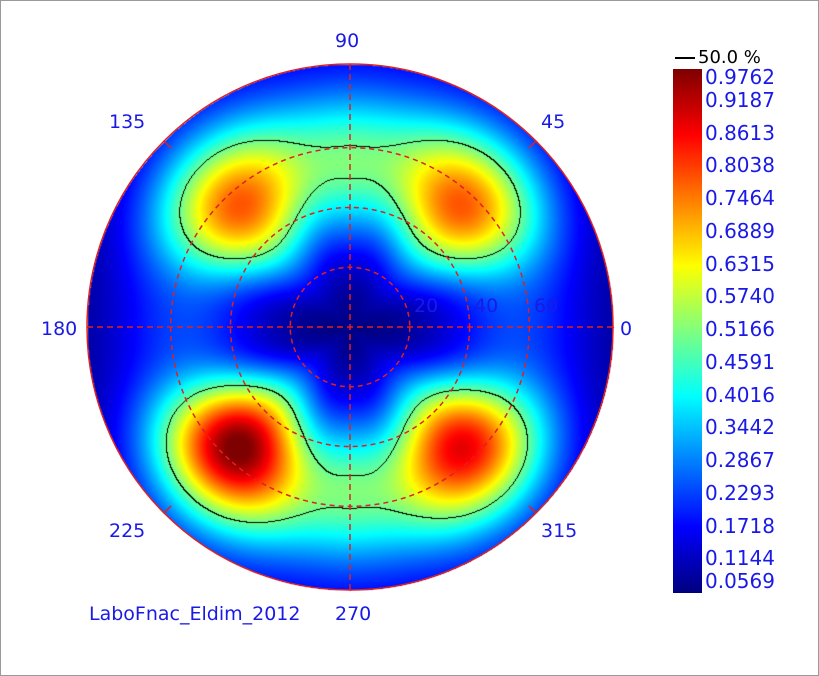 The width and height of the screenshot is (819, 676). What do you see at coordinates (740, 198) in the screenshot?
I see `colorbar-tick-label: 0.7464` at bounding box center [740, 198].